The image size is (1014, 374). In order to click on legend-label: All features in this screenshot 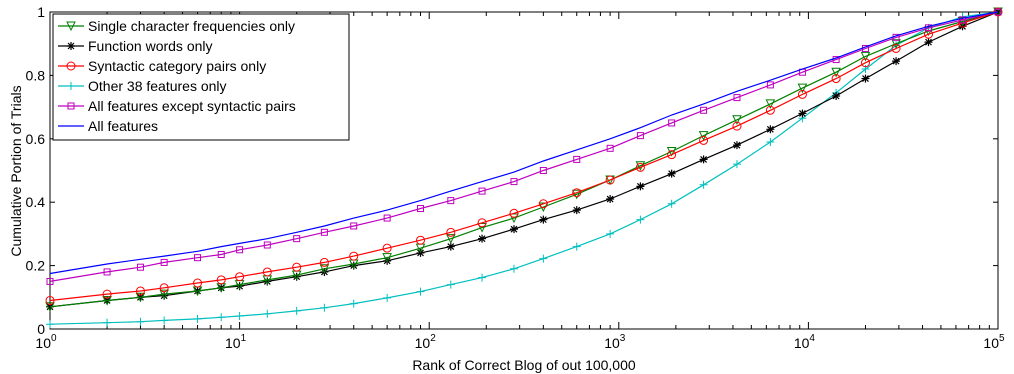, I will do `click(123, 126)`.